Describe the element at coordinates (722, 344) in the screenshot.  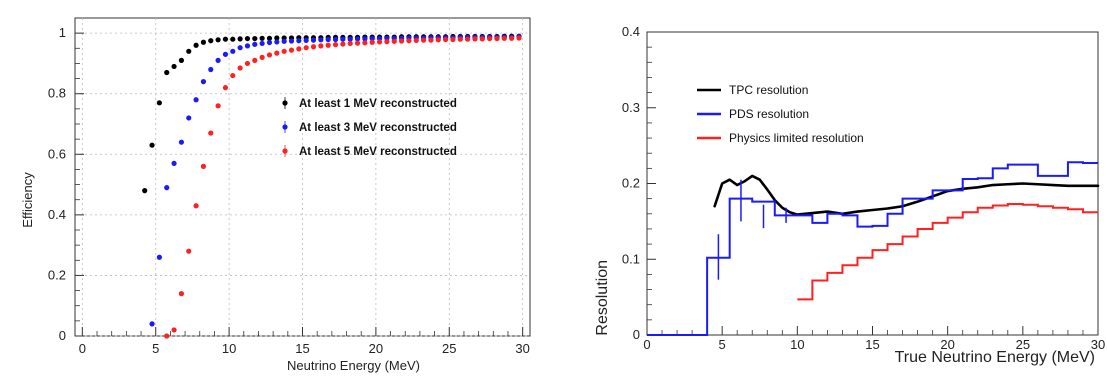
I see `right-x-tick-label: 5` at that location.